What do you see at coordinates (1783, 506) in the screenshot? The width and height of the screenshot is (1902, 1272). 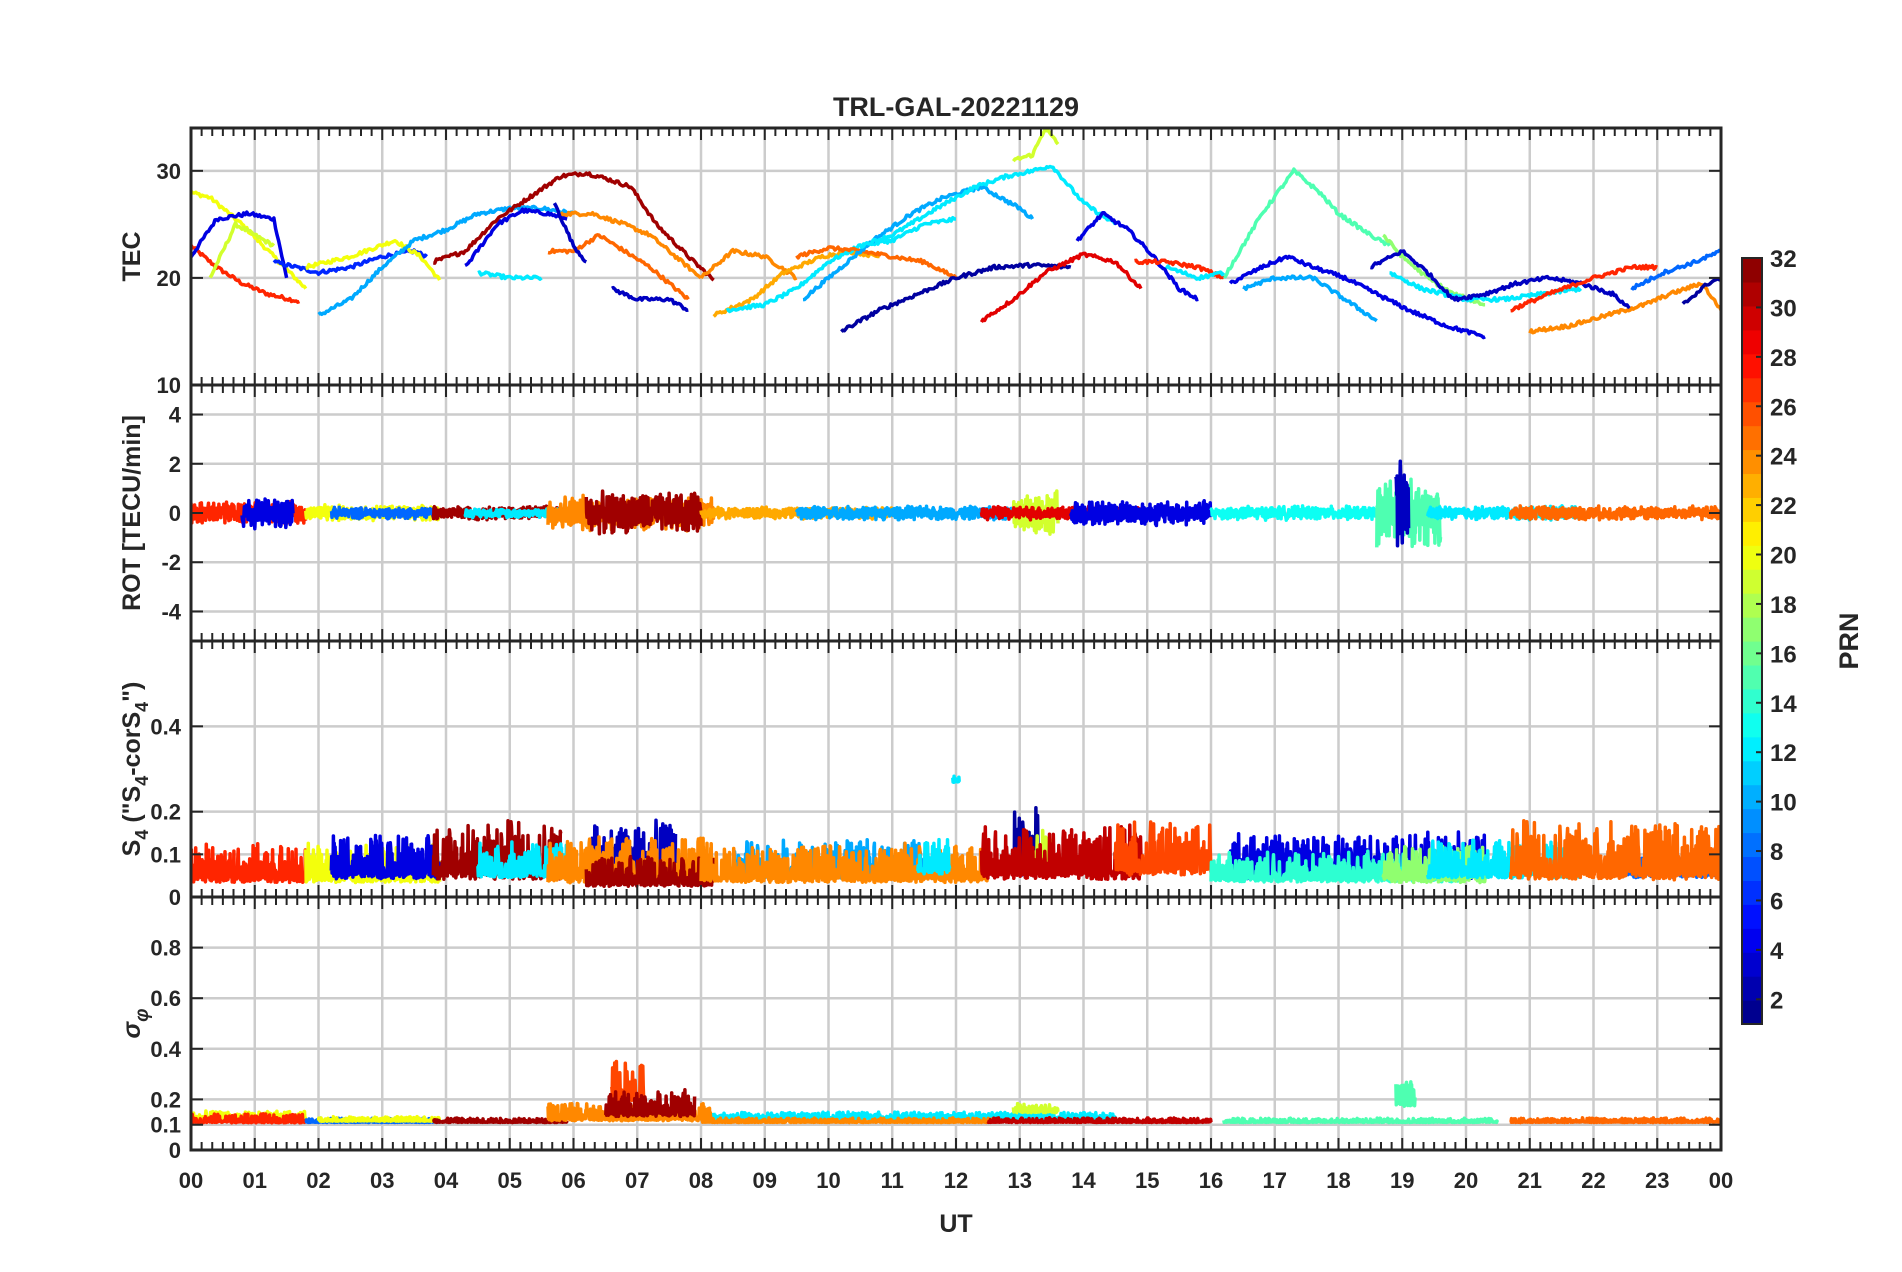 I see `colorbar-tick-label: 22` at bounding box center [1783, 506].